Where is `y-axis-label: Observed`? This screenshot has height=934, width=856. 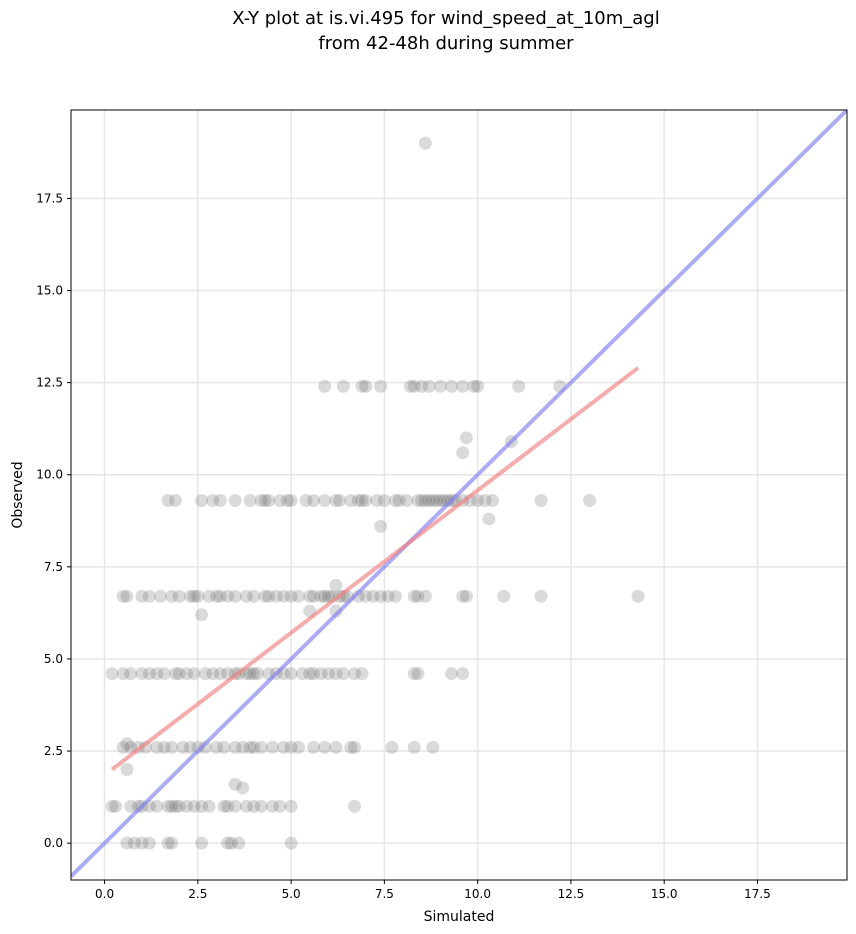 y-axis-label: Observed is located at coordinates (18, 494).